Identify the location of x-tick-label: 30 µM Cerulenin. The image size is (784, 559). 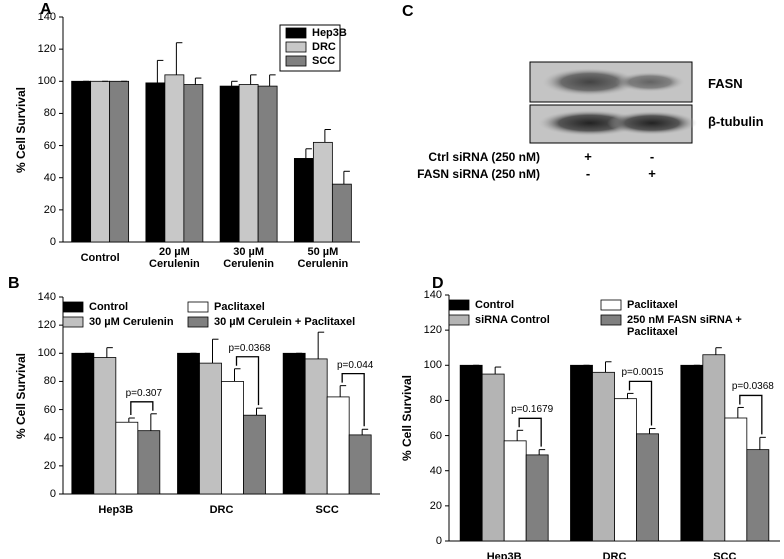
(248, 258).